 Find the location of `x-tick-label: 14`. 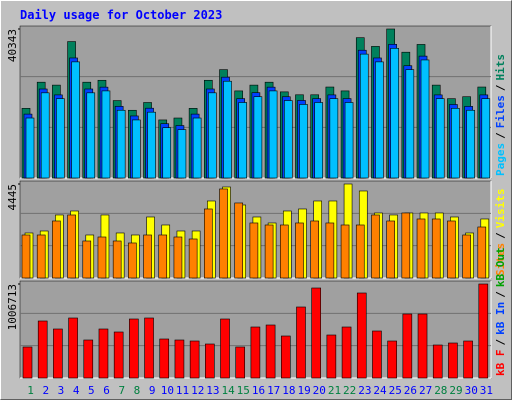

x-tick-label: 14 is located at coordinates (228, 390).